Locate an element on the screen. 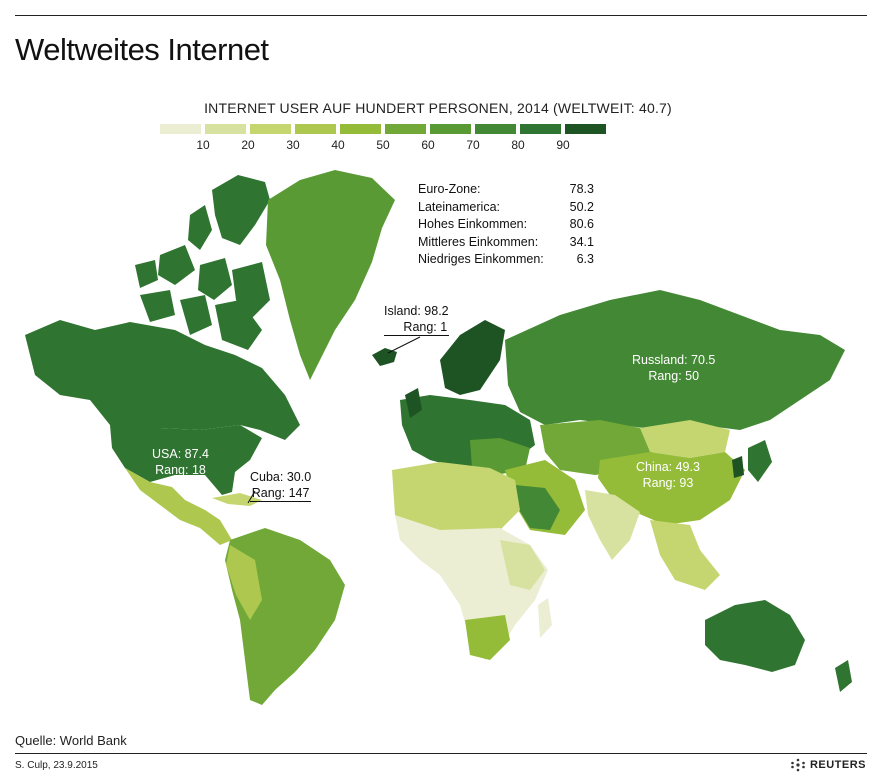  map-region-new-zealand is located at coordinates (843, 676).